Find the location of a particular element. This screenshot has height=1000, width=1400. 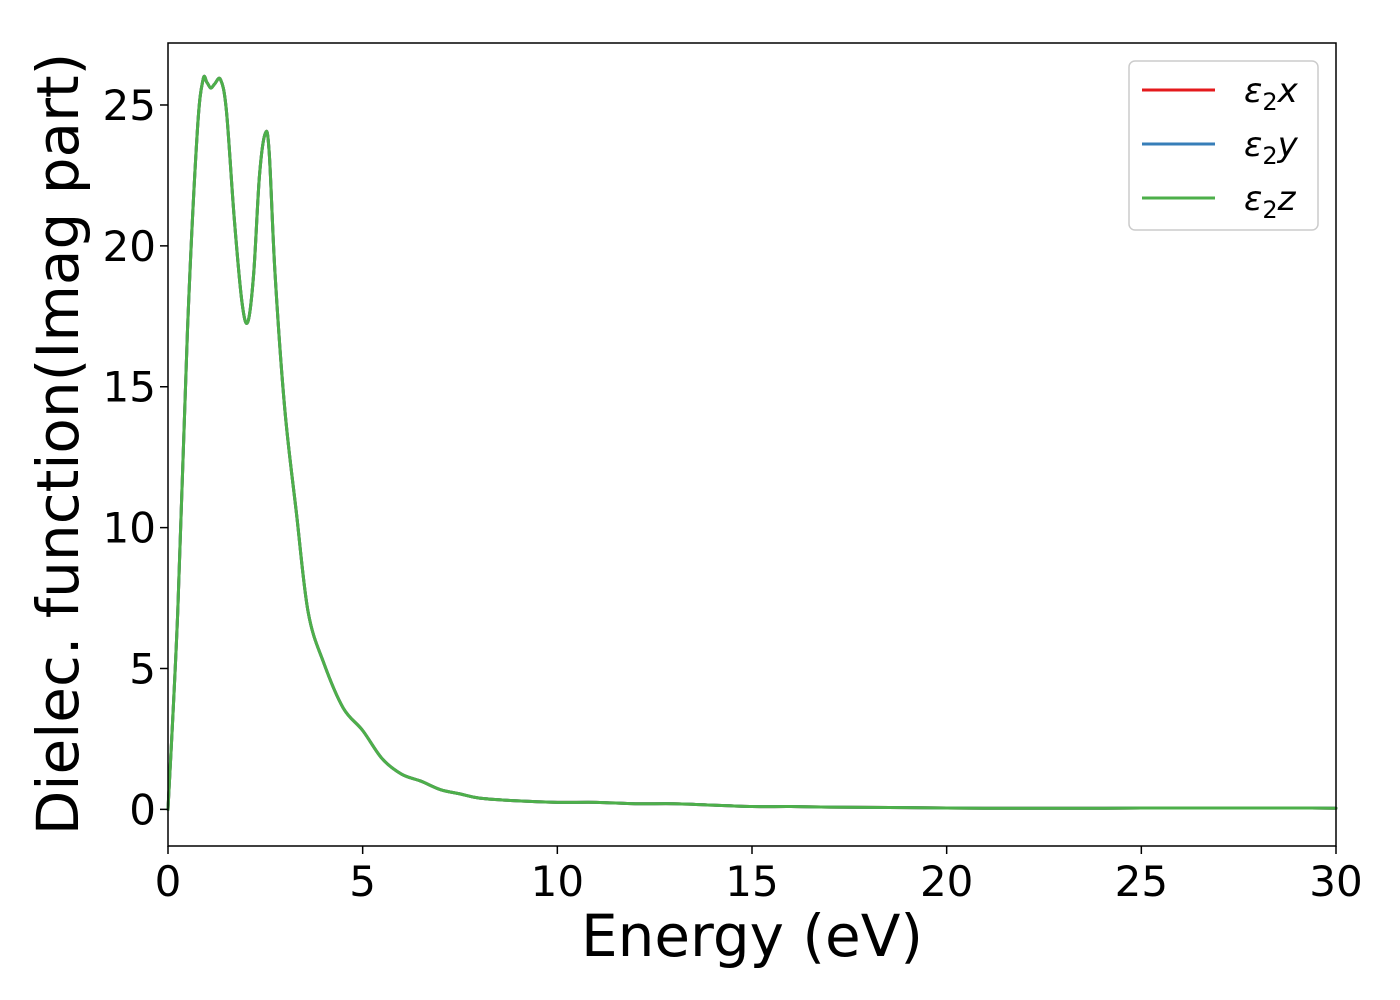

x-tick-label: 10 is located at coordinates (557, 881).